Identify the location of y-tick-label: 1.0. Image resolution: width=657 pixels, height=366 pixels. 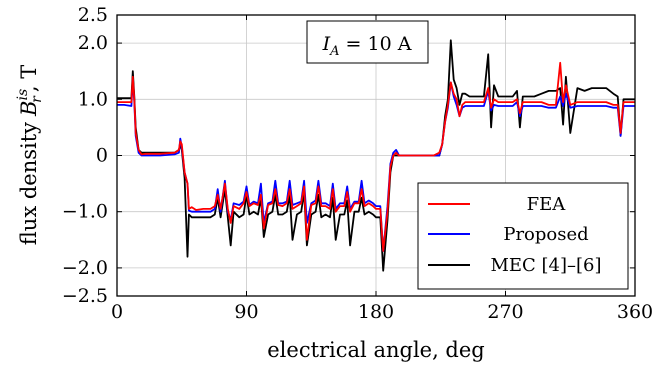
(93, 99).